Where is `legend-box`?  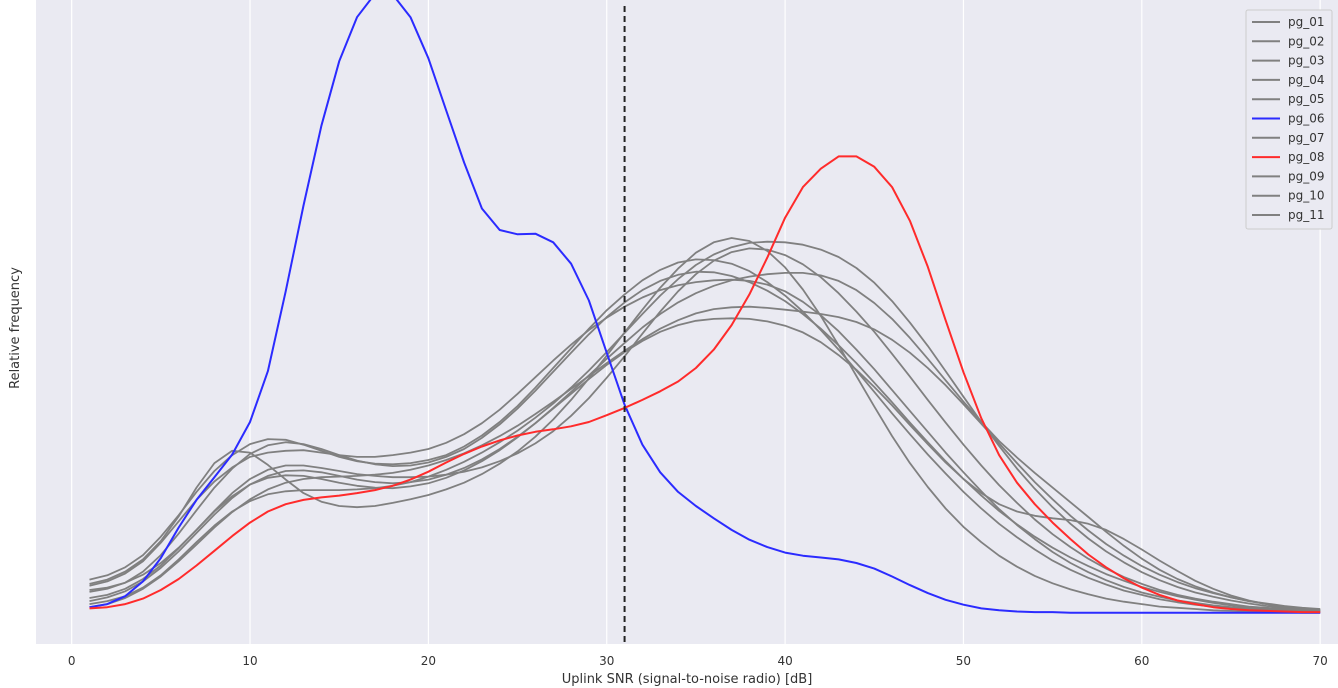 legend-box is located at coordinates (1289, 119).